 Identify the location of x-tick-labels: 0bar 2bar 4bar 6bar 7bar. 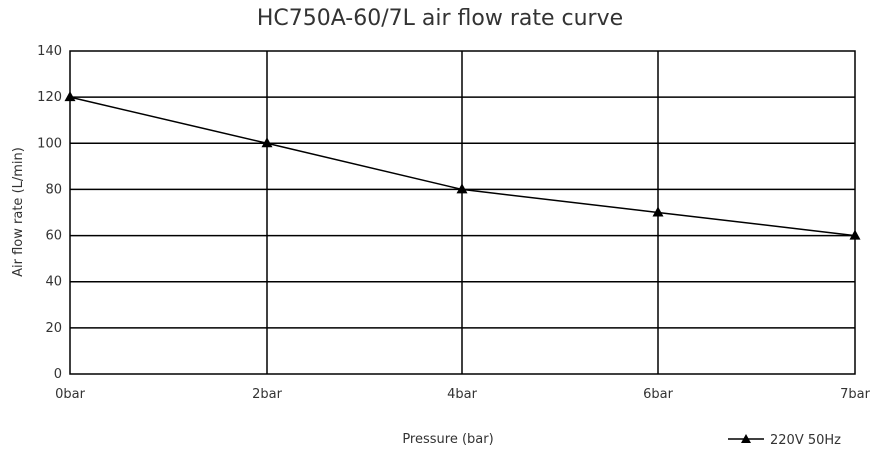
(462, 394).